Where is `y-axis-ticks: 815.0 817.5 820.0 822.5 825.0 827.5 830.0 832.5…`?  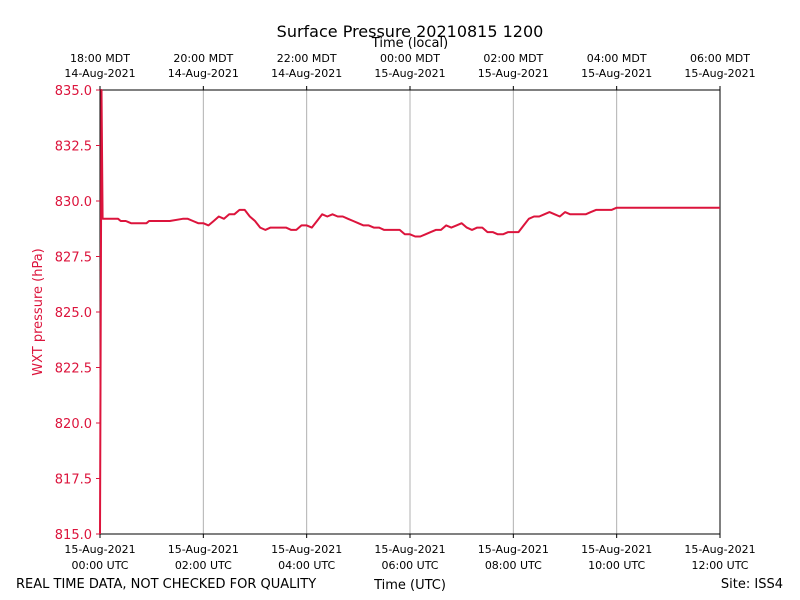 y-axis-ticks: 815.0 817.5 820.0 822.5 825.0 827.5 830.0 832.5… is located at coordinates (77, 313).